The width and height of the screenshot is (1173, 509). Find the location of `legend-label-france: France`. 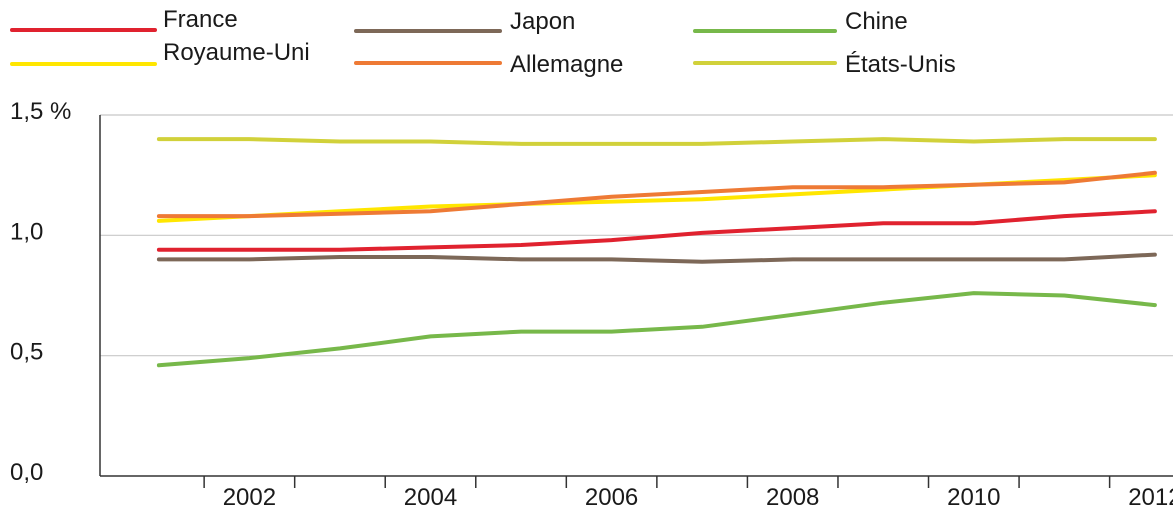

legend-label-france: France is located at coordinates (200, 19).